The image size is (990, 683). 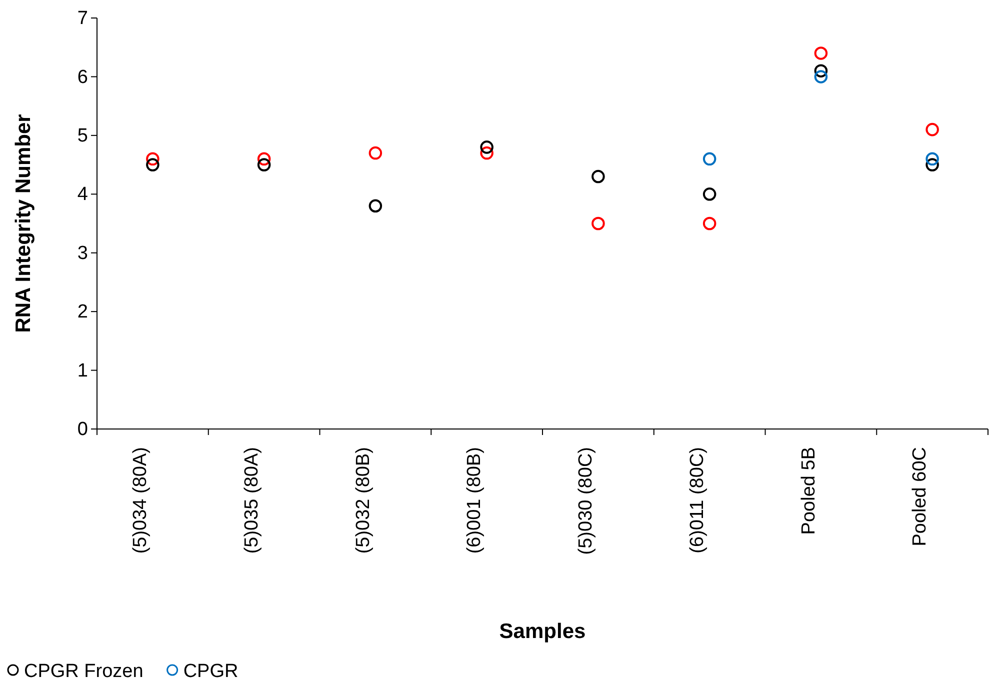 What do you see at coordinates (141, 500) in the screenshot?
I see `x-tick-label: (5)034 (80A)` at bounding box center [141, 500].